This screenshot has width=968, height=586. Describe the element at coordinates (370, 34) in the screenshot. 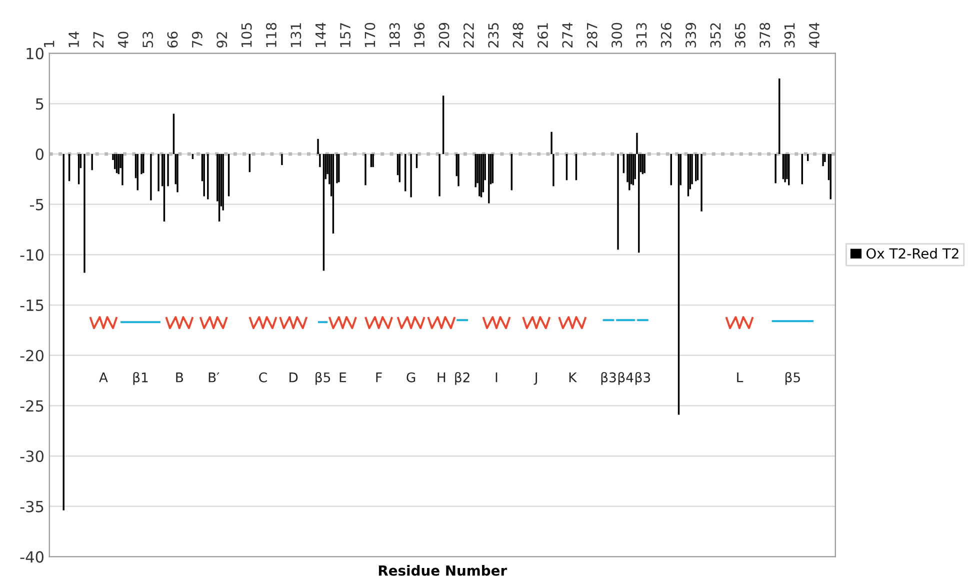

I see `x-tick-label: 170` at that location.